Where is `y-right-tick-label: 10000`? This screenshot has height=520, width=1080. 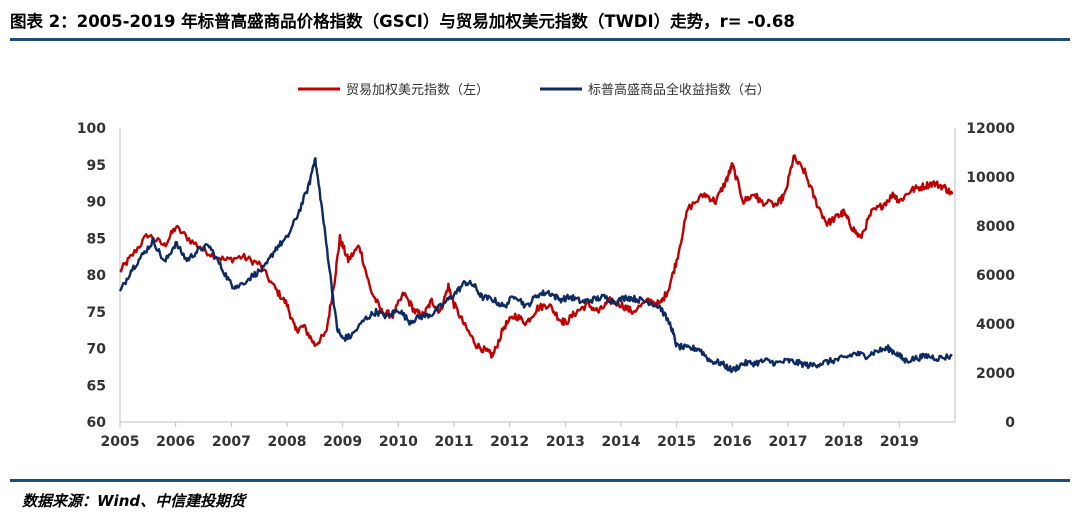
y-right-tick-label: 10000 is located at coordinates (990, 178).